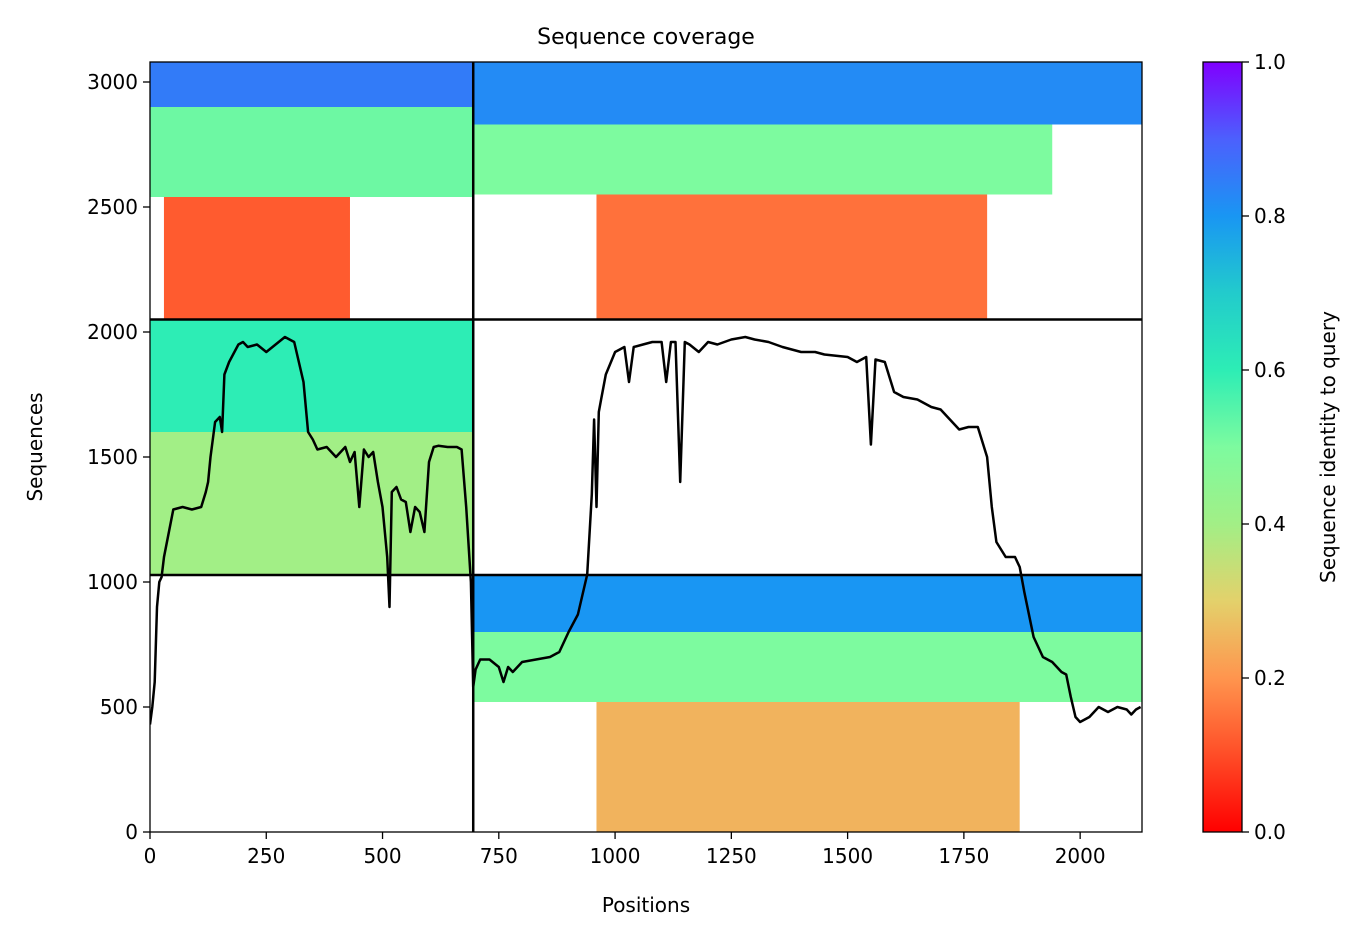  Describe the element at coordinates (963, 856) in the screenshot. I see `x-tick-label: 1750` at that location.